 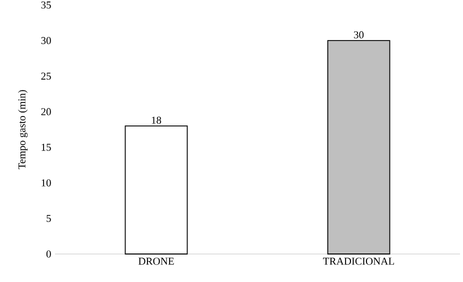 I want to click on x-tick-label: TRADICIONAL, so click(x=358, y=261).